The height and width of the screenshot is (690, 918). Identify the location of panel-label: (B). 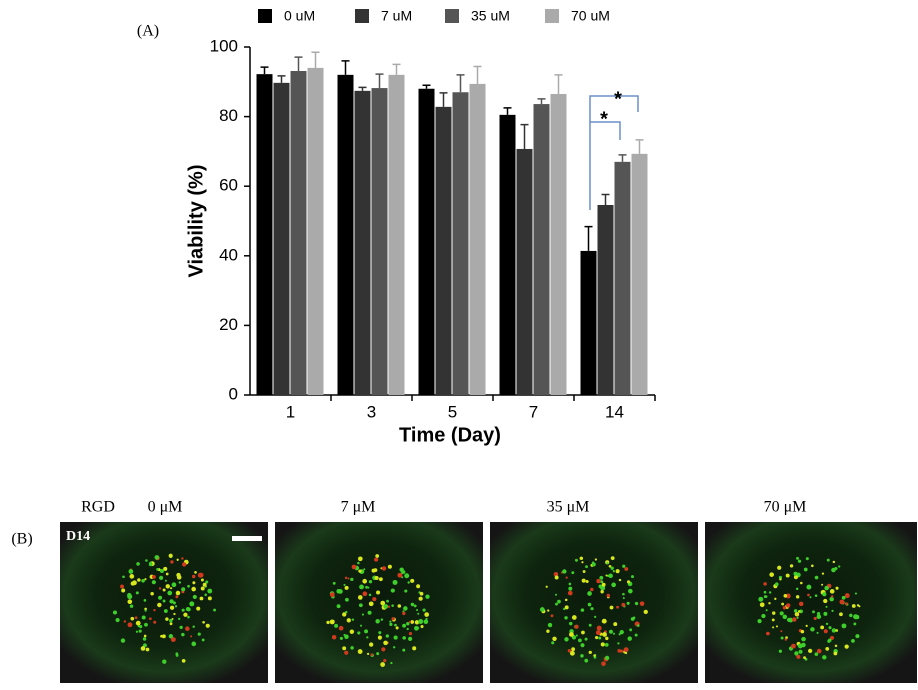
(21, 539).